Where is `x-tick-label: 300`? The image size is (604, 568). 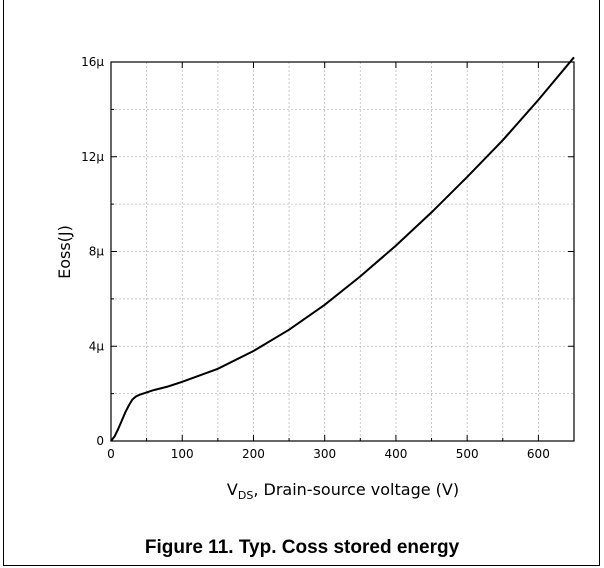
x-tick-label: 300 is located at coordinates (324, 454).